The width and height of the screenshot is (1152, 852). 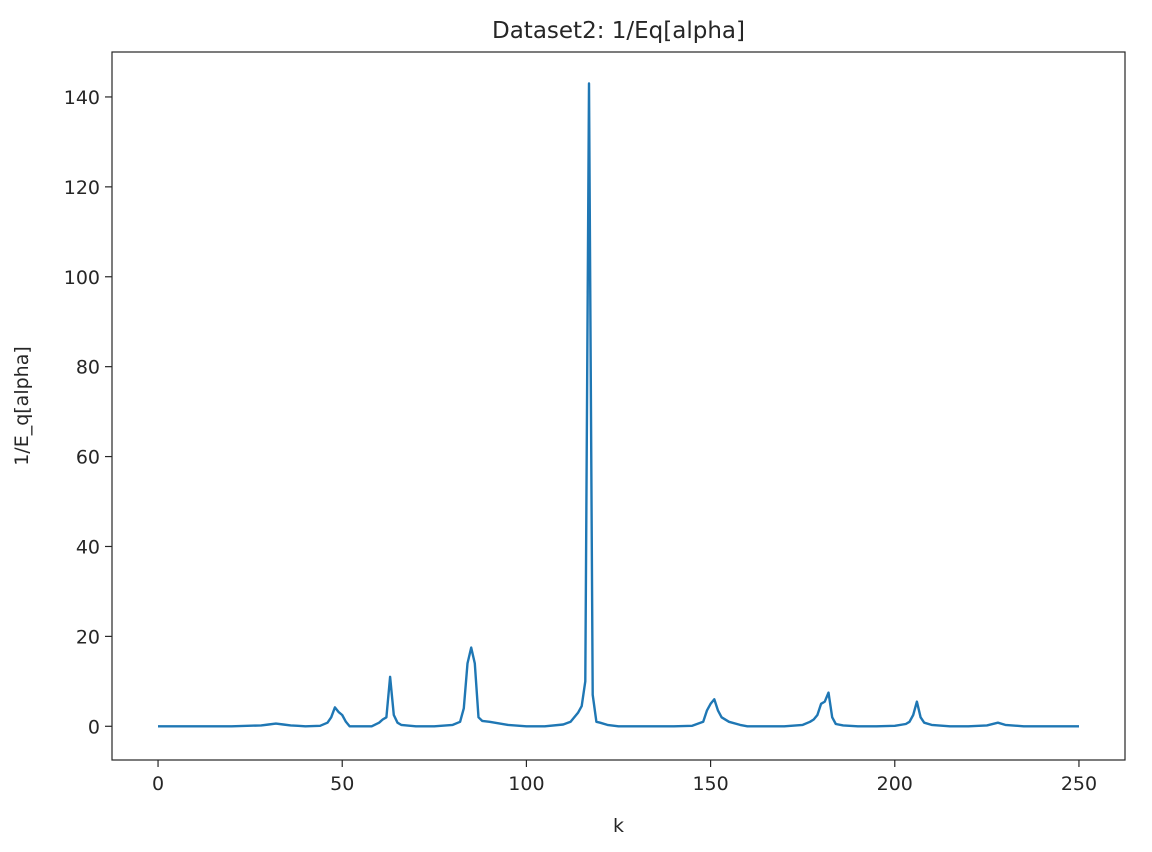 I want to click on y-tick-label: 20, so click(x=88, y=637).